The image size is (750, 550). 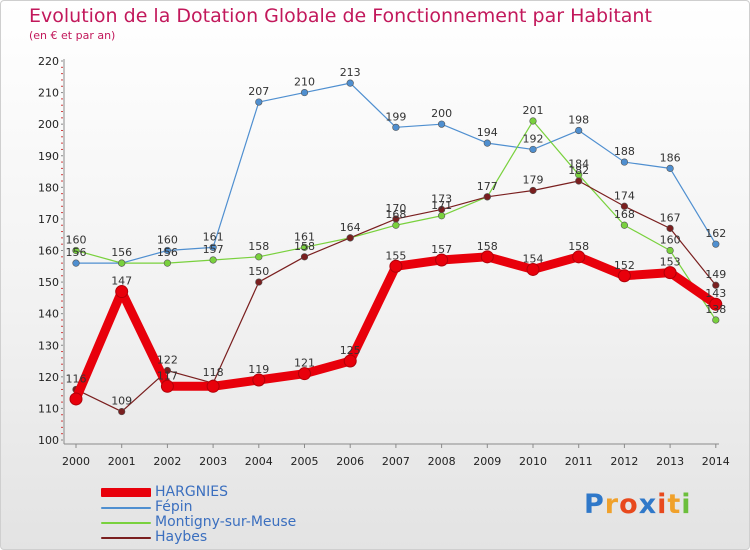 I want to click on y-tick-label: 140, so click(x=48, y=314).